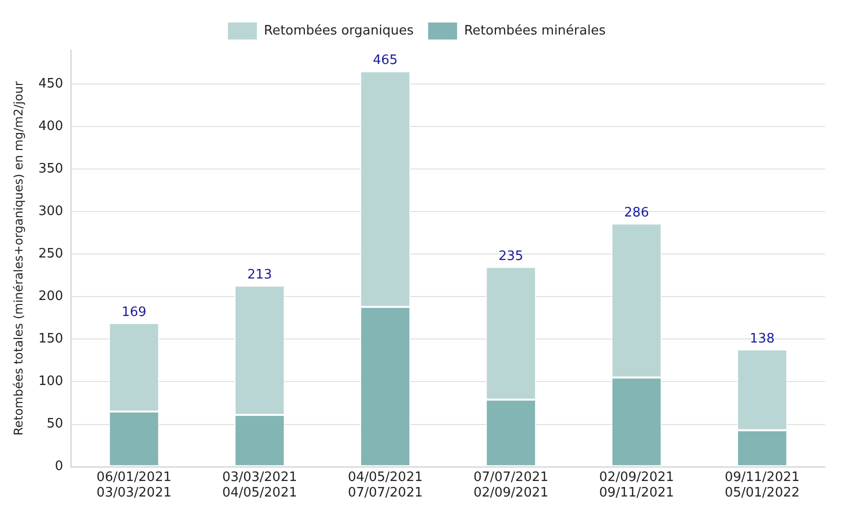  I want to click on legend-label: Retombées organiques, so click(339, 30).